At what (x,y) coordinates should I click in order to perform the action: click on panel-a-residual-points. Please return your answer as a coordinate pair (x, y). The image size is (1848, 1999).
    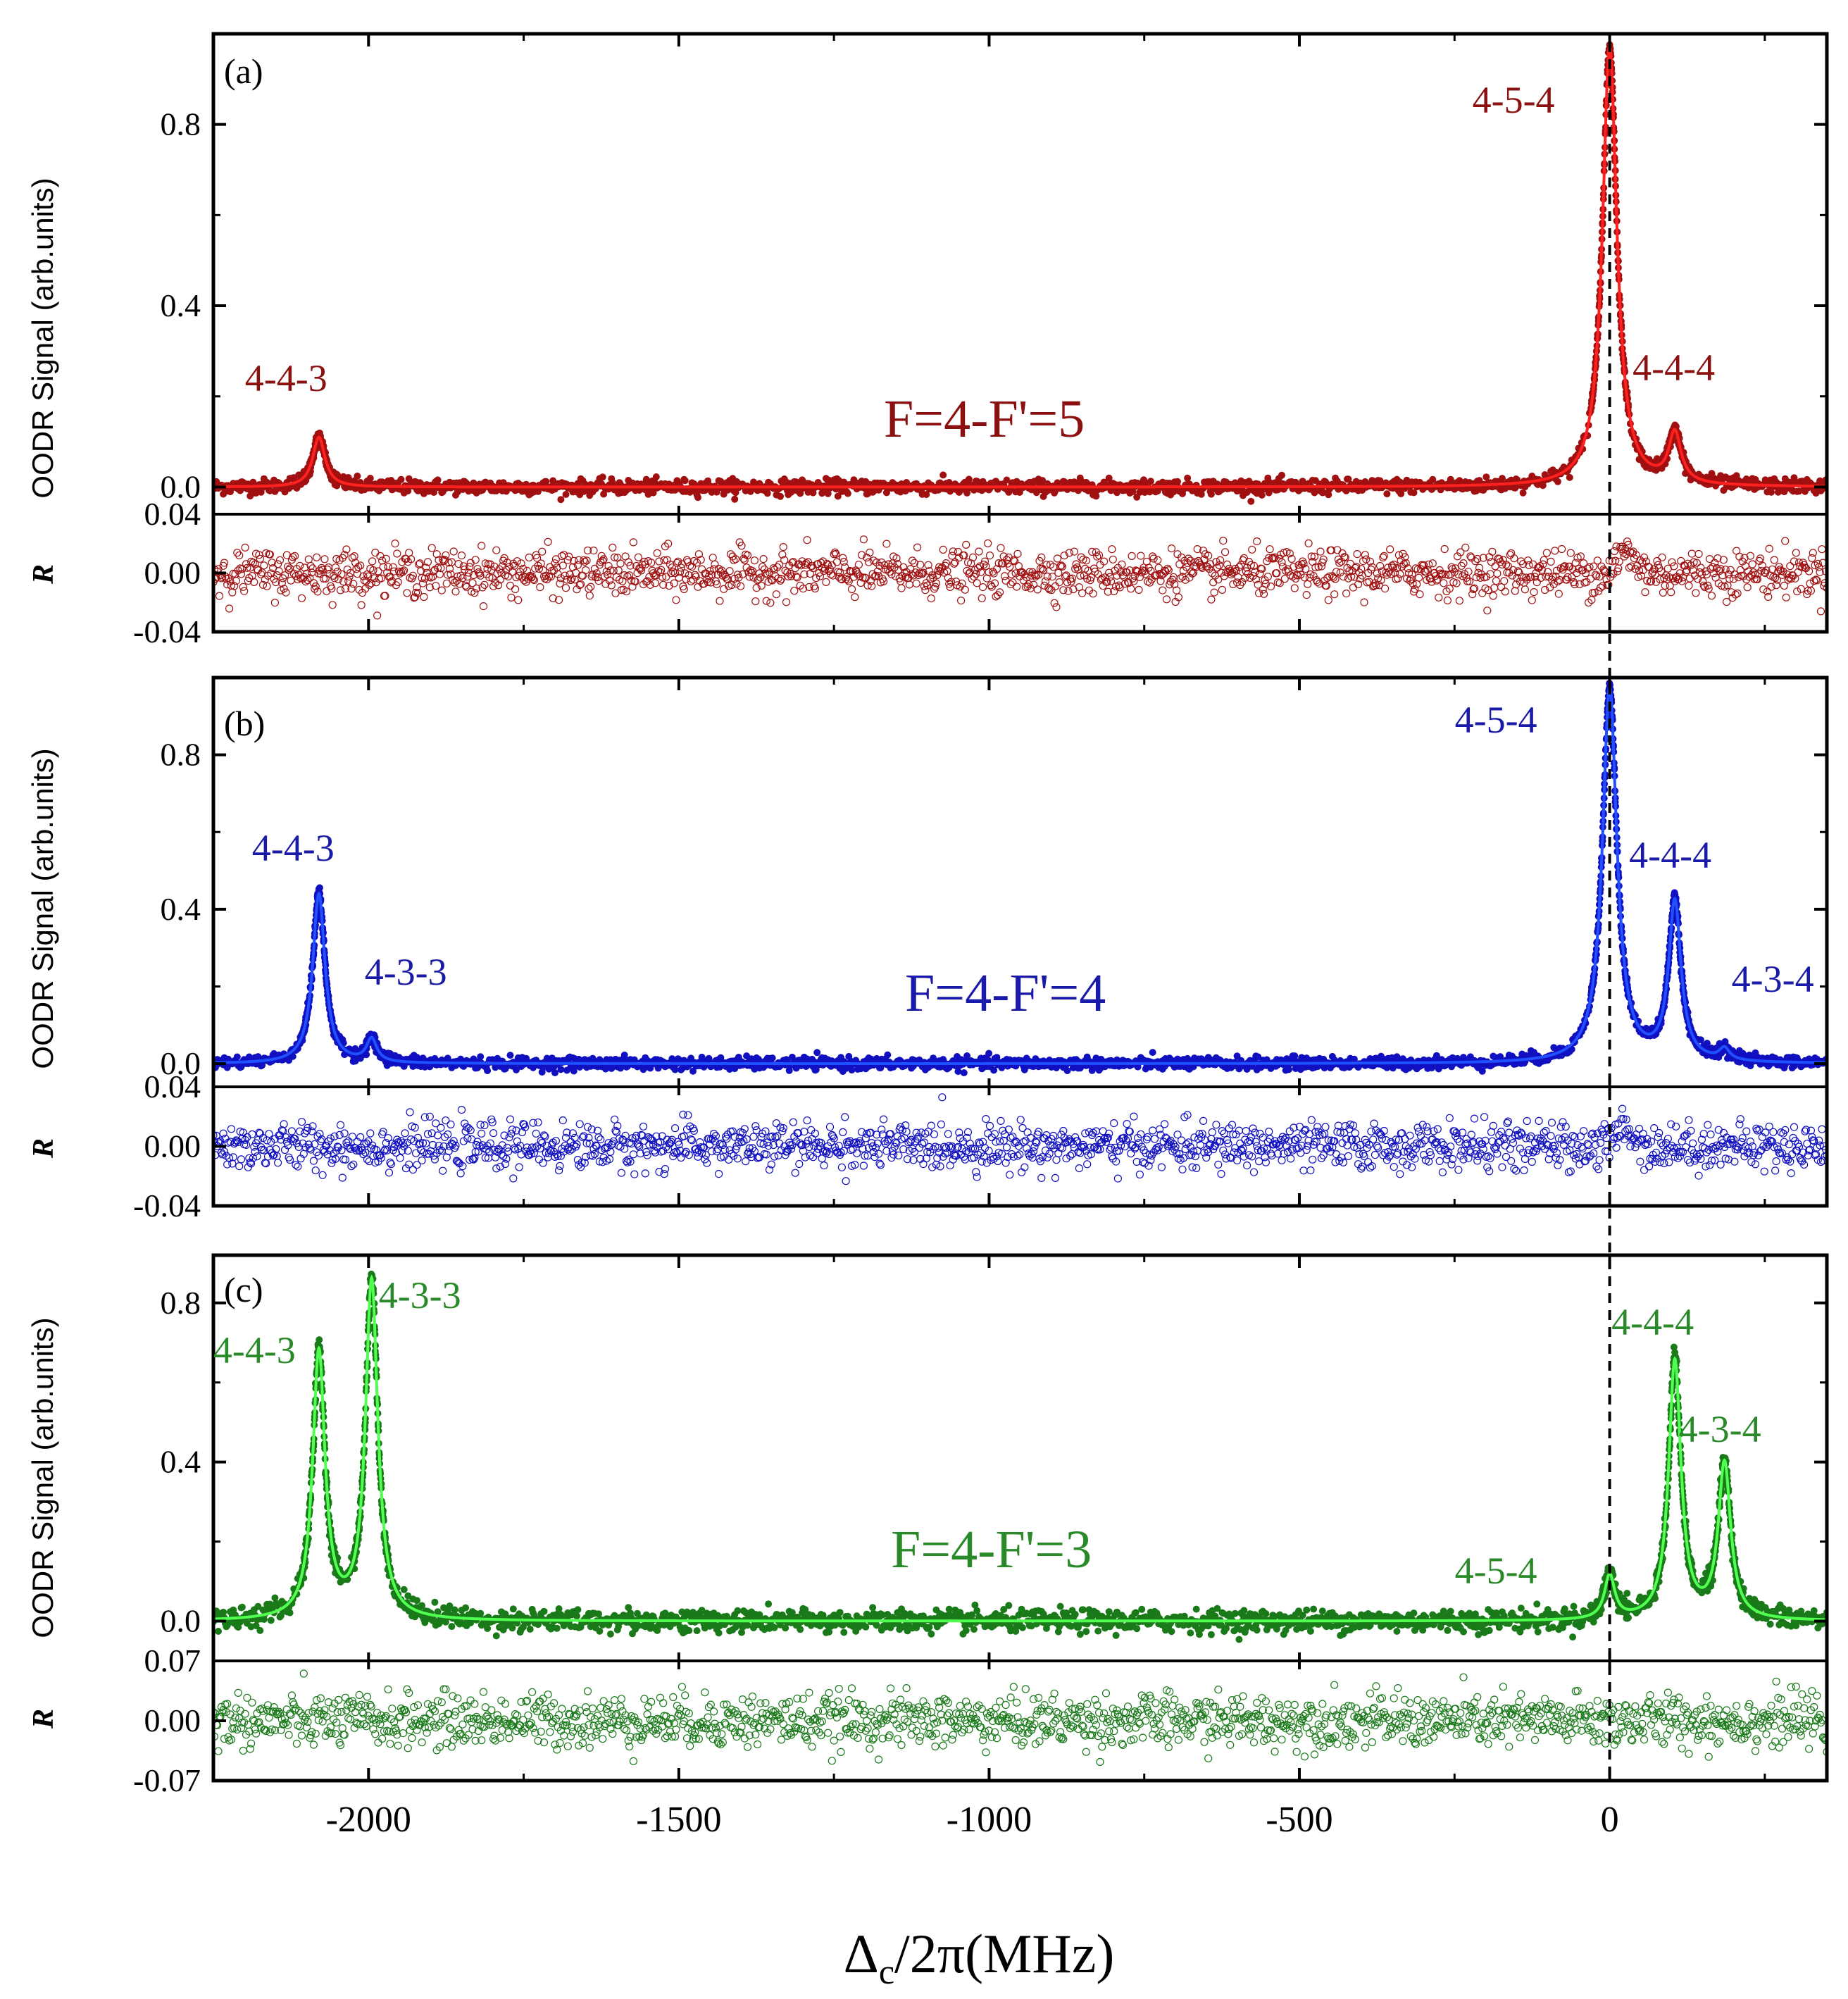
    Looking at the image, I should click on (1020, 577).